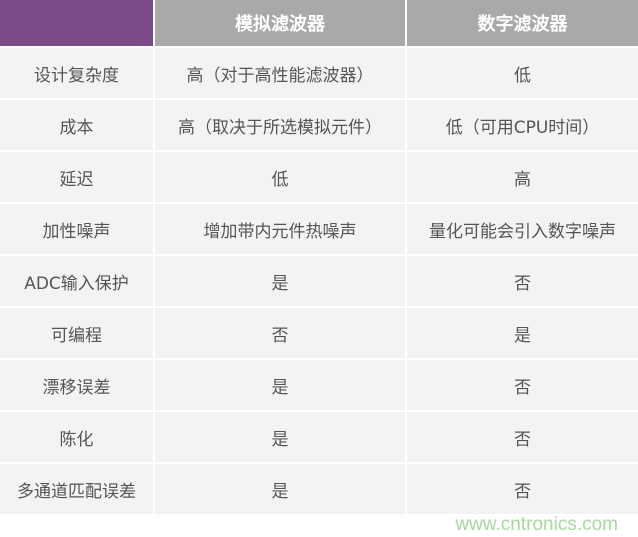 Image resolution: width=638 pixels, height=537 pixels. What do you see at coordinates (76, 125) in the screenshot?
I see `row-label: 成本` at bounding box center [76, 125].